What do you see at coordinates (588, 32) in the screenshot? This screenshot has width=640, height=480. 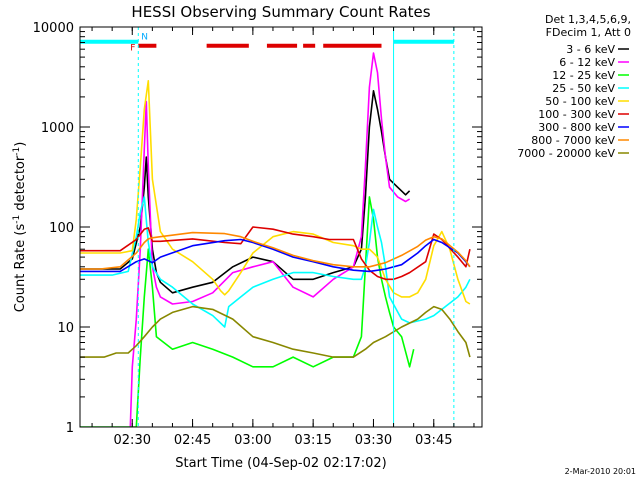 I see `legend-header-1: FDecim 1, Att 0` at bounding box center [588, 32].